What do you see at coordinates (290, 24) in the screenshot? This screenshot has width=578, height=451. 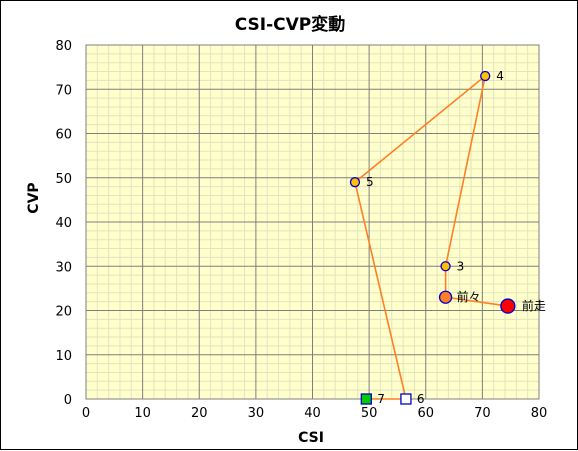 I see `chart-title: CSI-CVP変動` at bounding box center [290, 24].